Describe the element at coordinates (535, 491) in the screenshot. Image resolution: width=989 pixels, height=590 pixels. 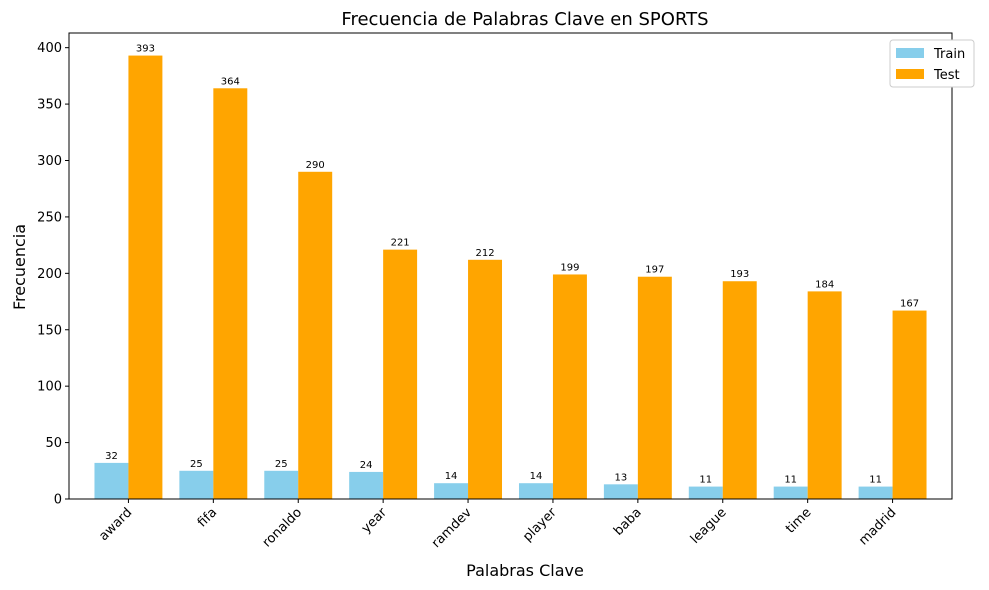
I see `bar-train-player` at that location.